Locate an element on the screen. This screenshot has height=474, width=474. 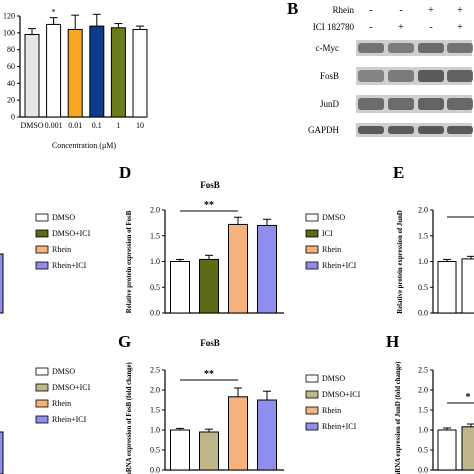
H-ytick-label: 1.5 is located at coordinates (423, 410).